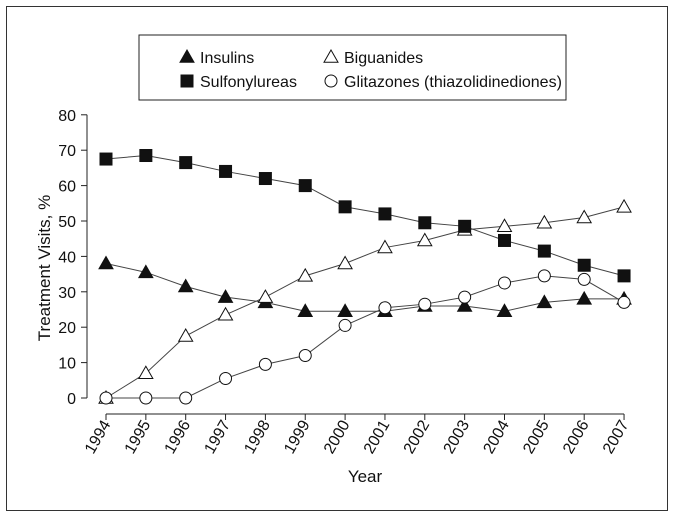 The width and height of the screenshot is (675, 518). I want to click on legend-label: Sulfonylureas, so click(248, 82).